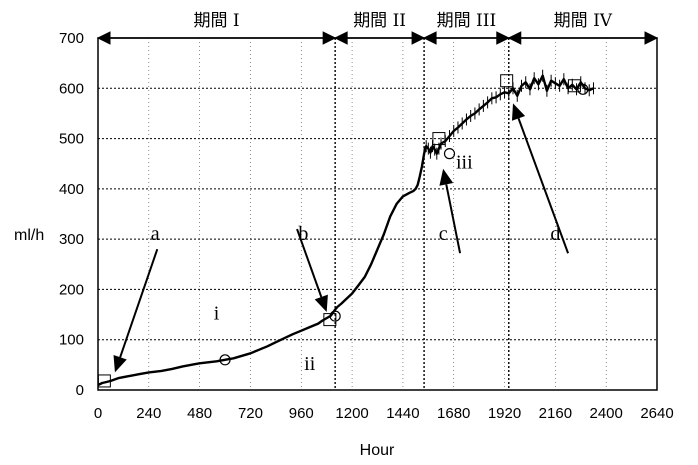 This screenshot has width=698, height=465. Describe the element at coordinates (217, 314) in the screenshot. I see `annotation-label: i` at that location.